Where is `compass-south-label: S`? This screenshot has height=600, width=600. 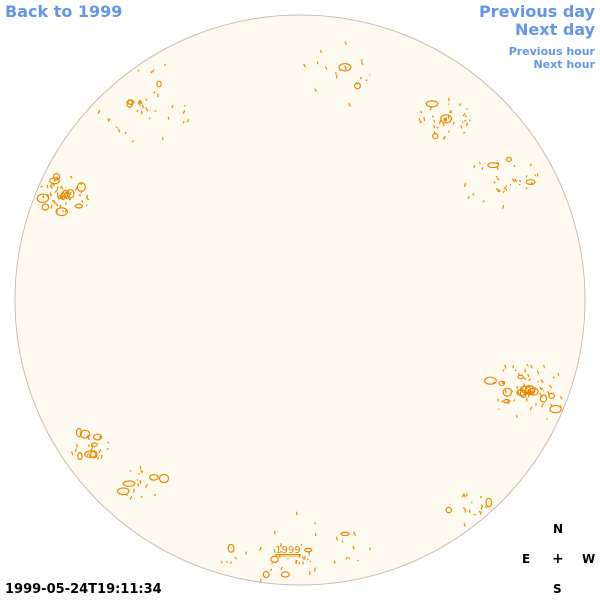
compass-south-label: S is located at coordinates (557, 589).